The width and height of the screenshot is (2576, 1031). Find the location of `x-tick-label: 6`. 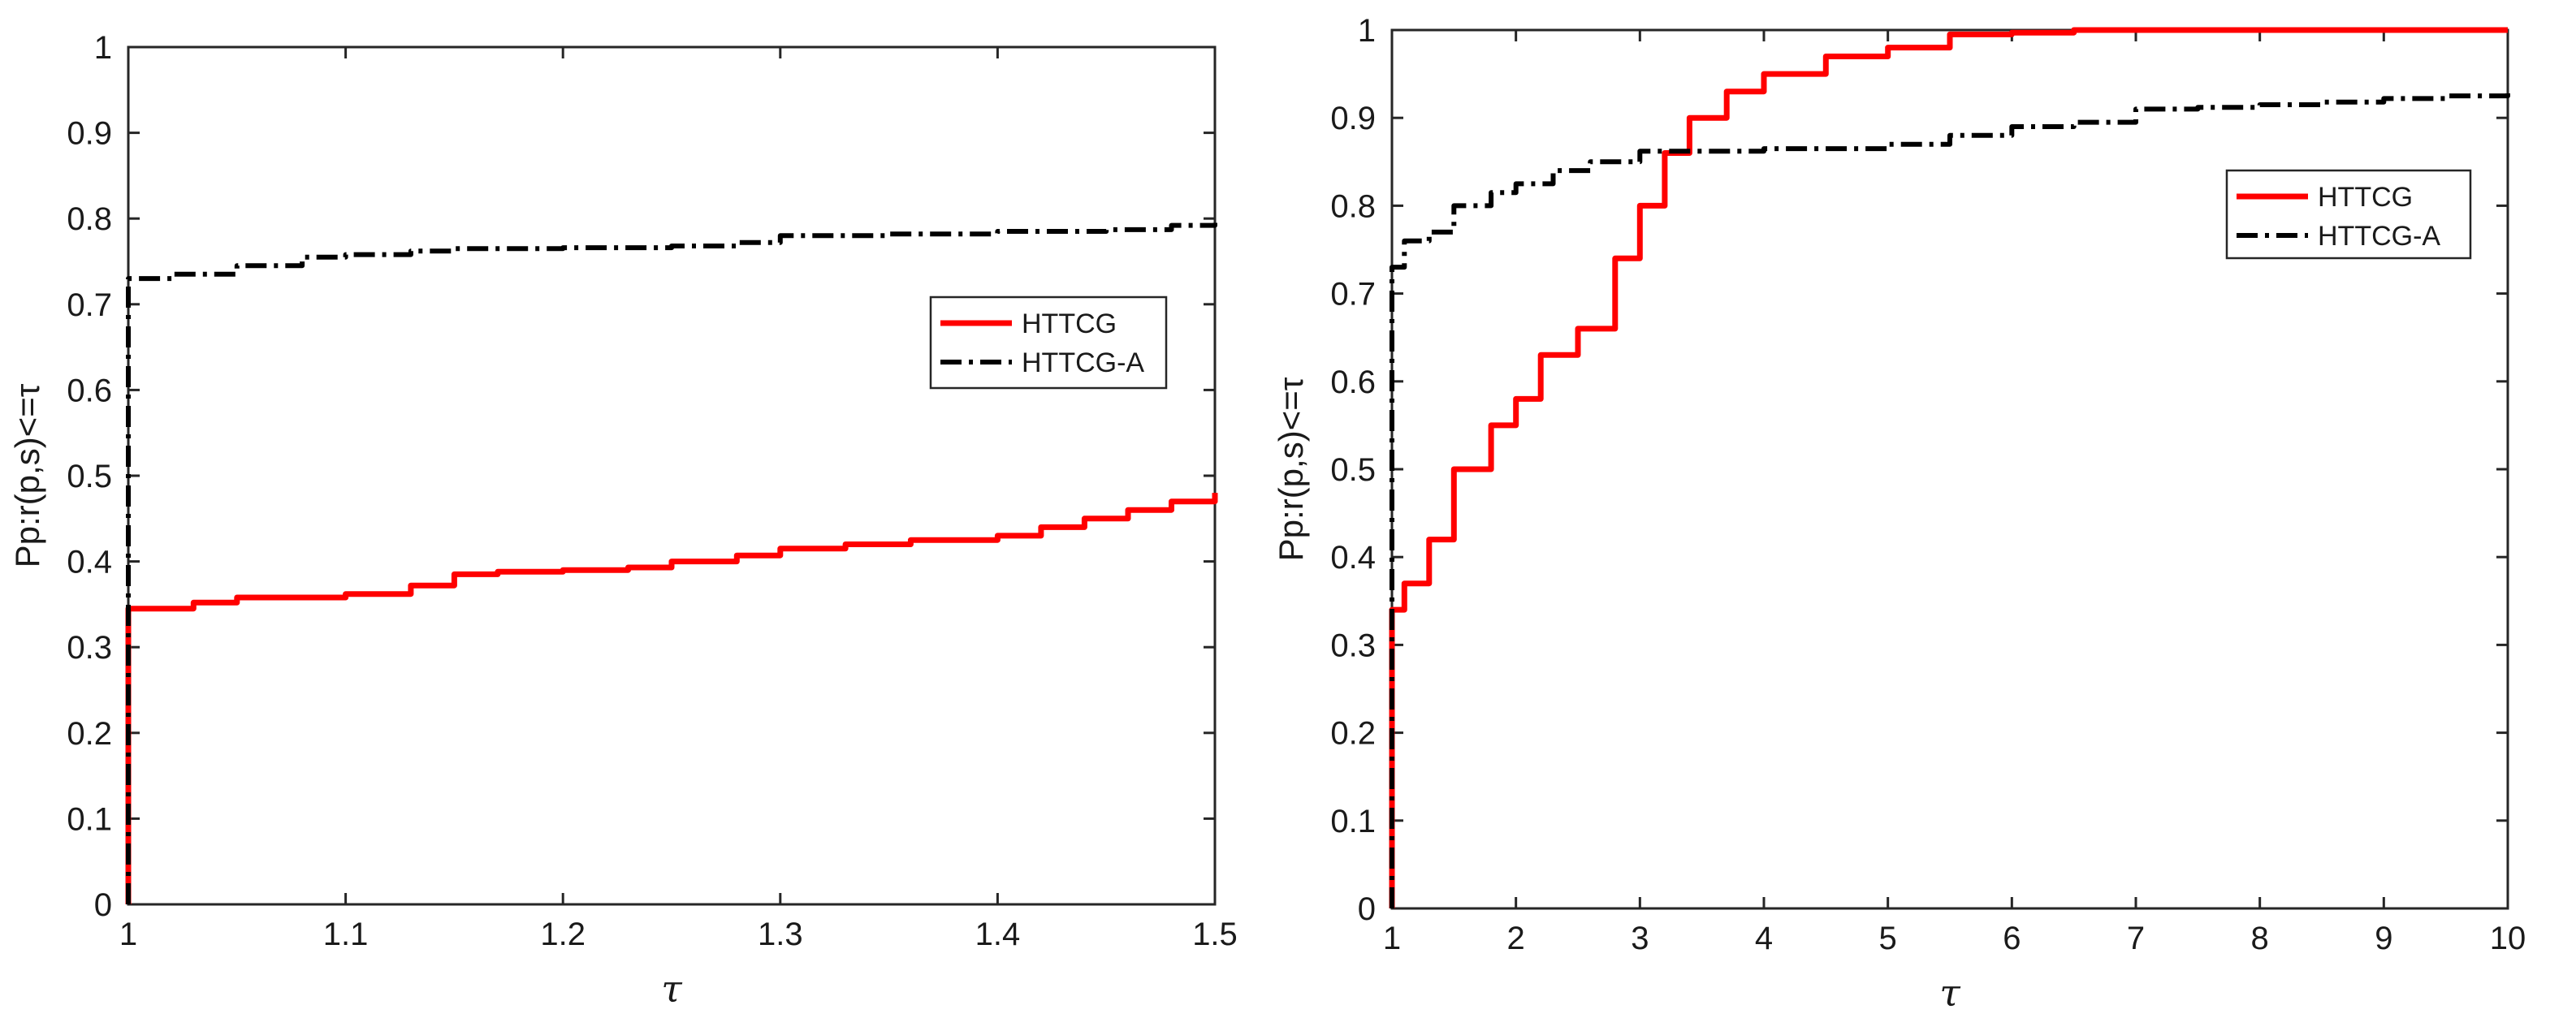

x-tick-label: 6 is located at coordinates (2012, 939).